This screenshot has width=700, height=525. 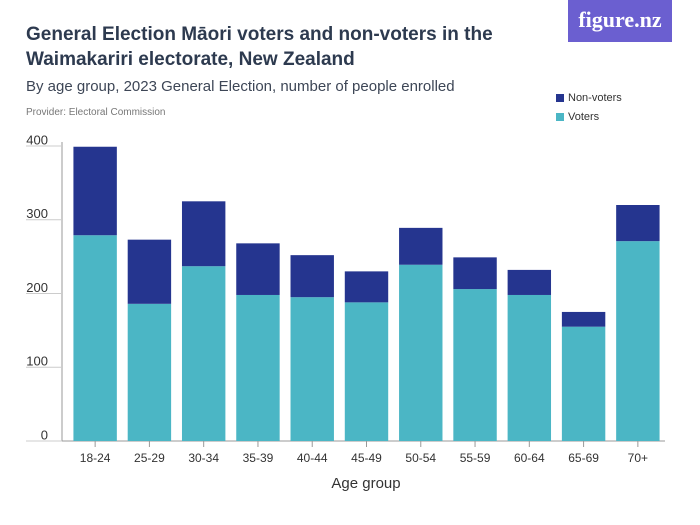 What do you see at coordinates (583, 458) in the screenshot?
I see `x-tick-label: 65-69` at bounding box center [583, 458].